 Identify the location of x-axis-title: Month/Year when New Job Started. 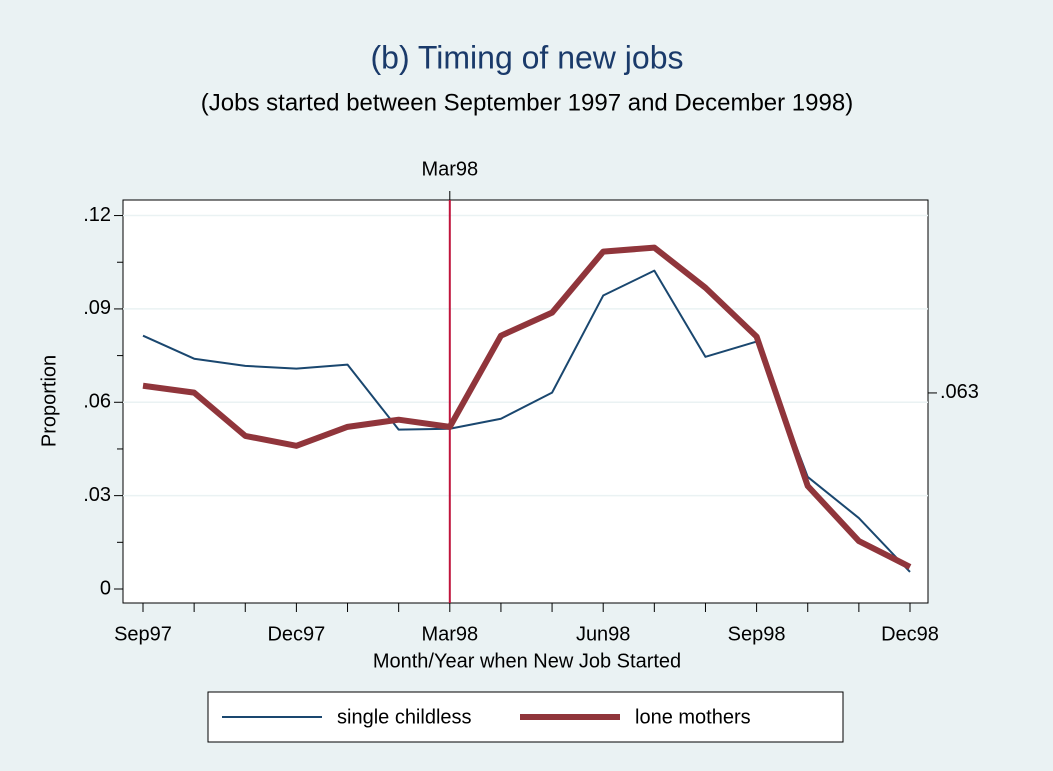
(527, 661).